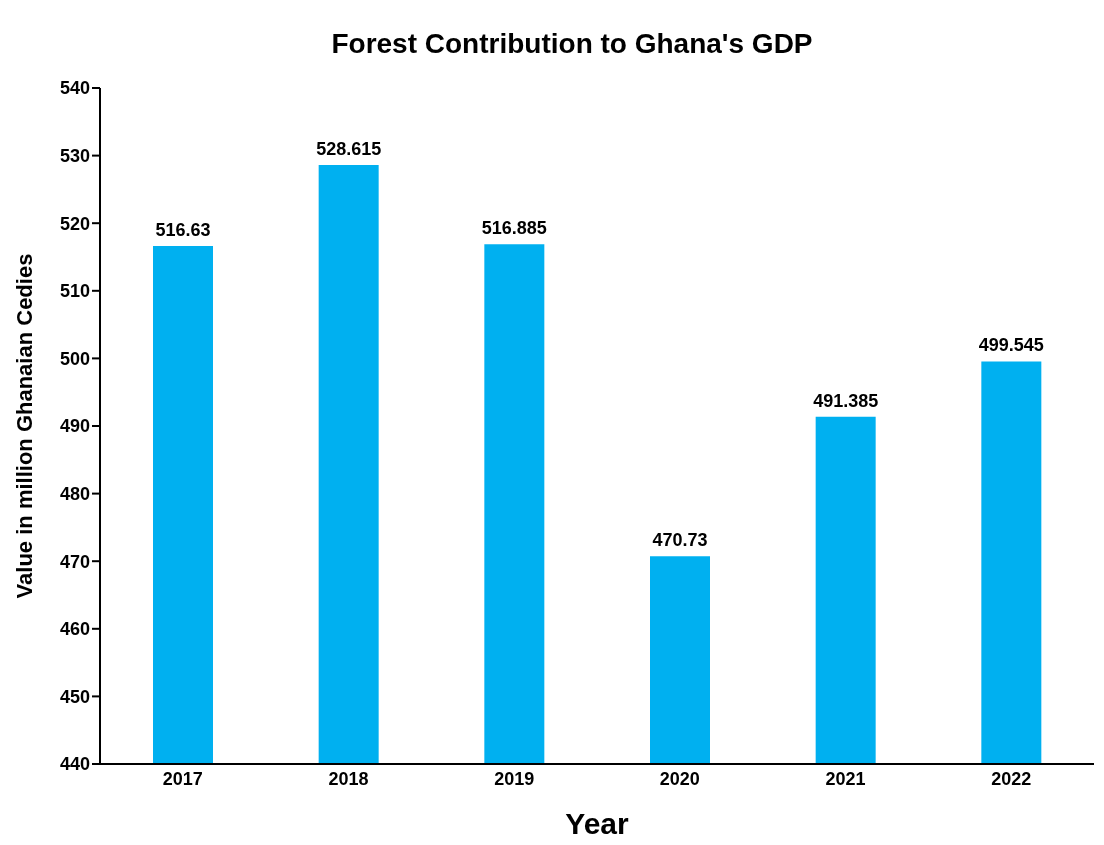  What do you see at coordinates (74, 223) in the screenshot?
I see `y-tick-label: 520` at bounding box center [74, 223].